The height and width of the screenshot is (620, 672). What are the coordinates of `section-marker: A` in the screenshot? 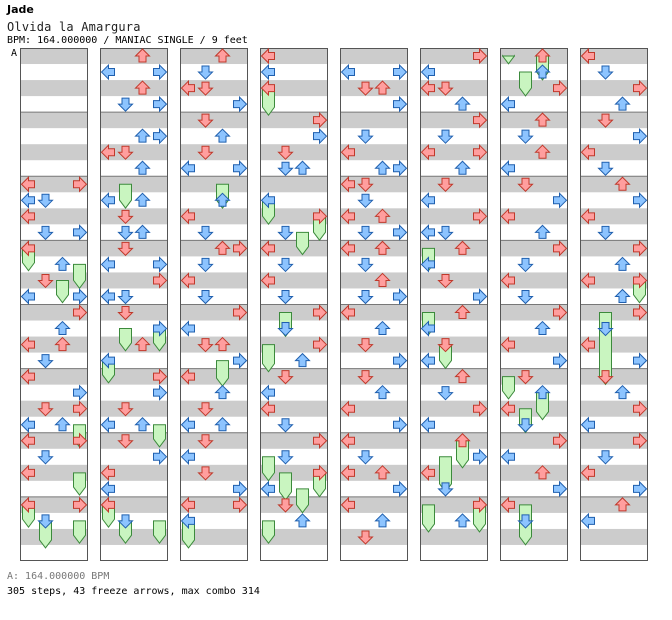 It's located at (14, 53).